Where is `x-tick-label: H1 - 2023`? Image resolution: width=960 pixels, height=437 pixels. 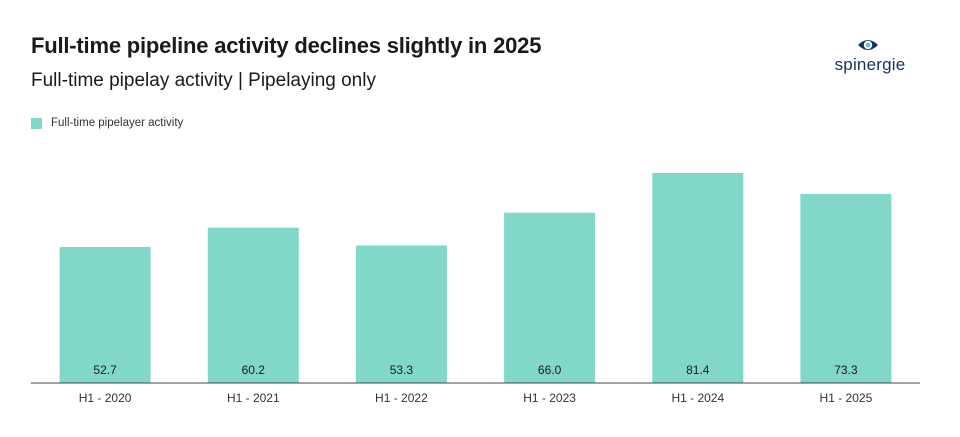 x-tick-label: H1 - 2023 is located at coordinates (549, 398).